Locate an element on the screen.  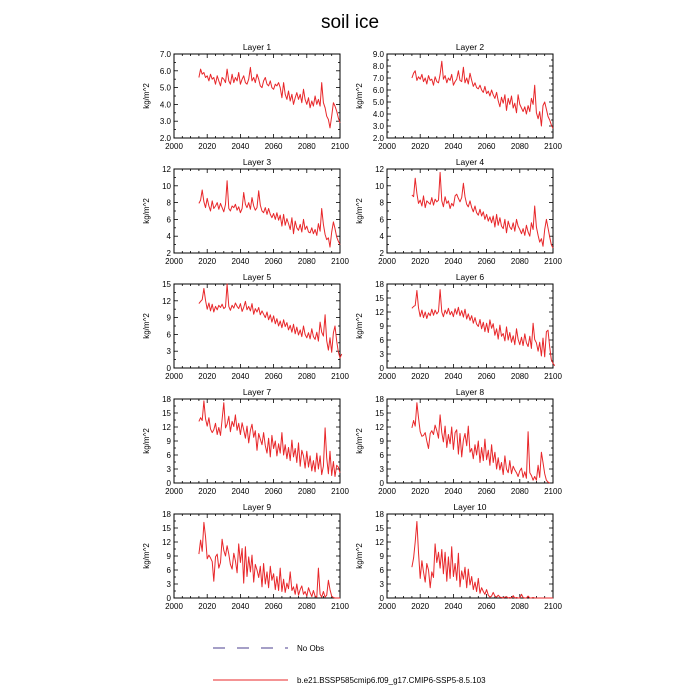
figure-title: soil ice is located at coordinates (350, 22).